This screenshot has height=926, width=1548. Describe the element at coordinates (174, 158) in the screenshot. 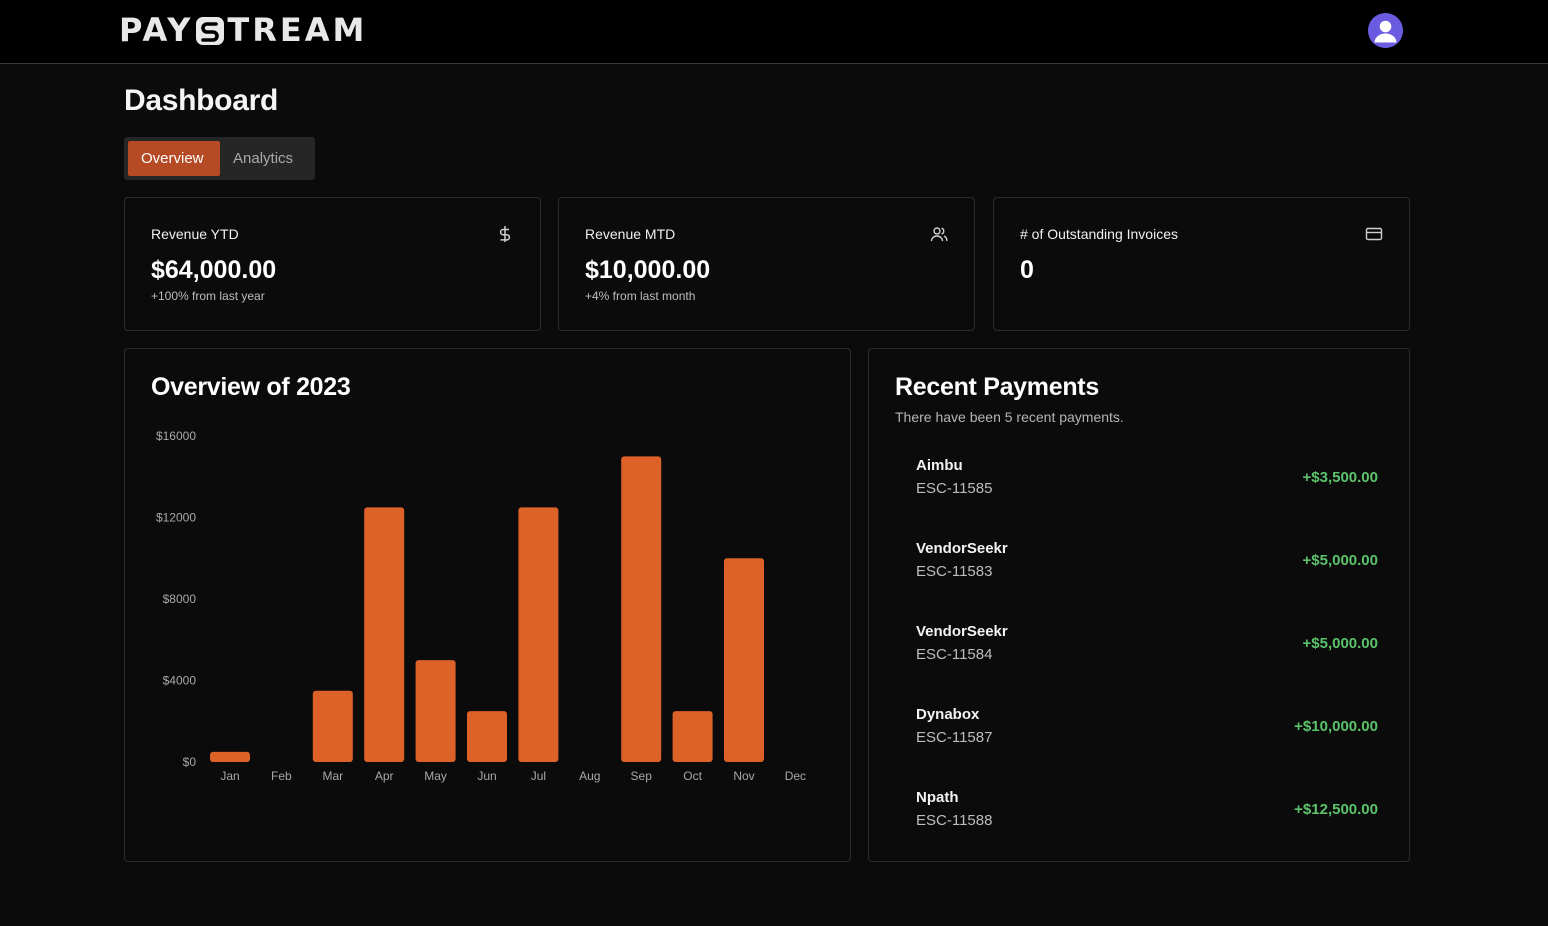

I see `tab-overview: Overview` at that location.